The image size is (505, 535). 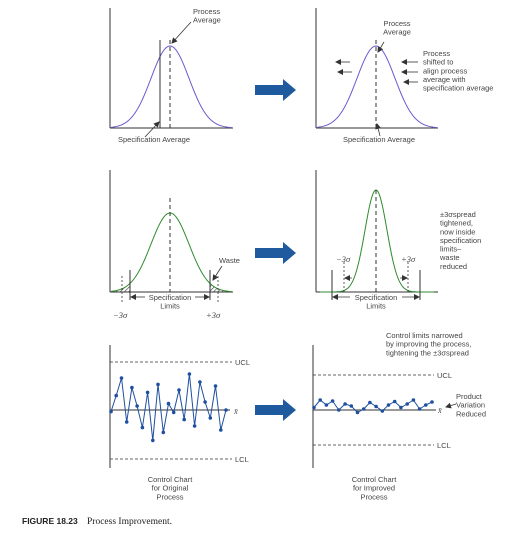 What do you see at coordinates (229, 260) in the screenshot?
I see `waste-label: Waste` at bounding box center [229, 260].